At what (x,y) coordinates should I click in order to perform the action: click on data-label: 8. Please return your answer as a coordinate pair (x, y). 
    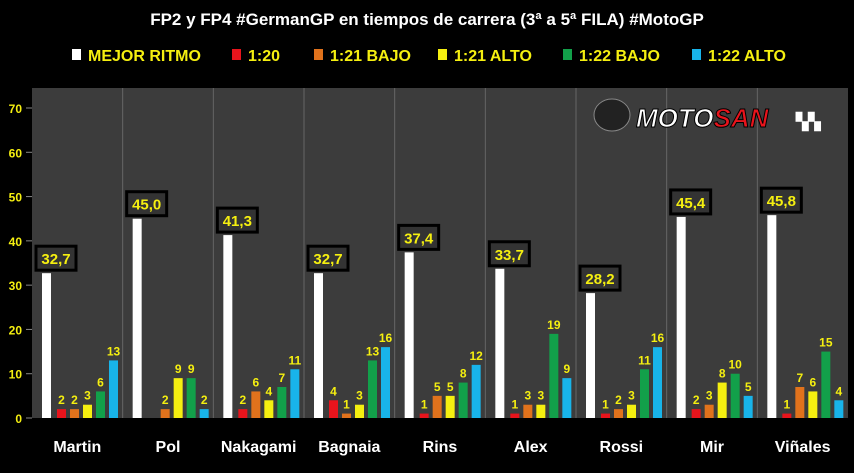
    Looking at the image, I should click on (463, 374).